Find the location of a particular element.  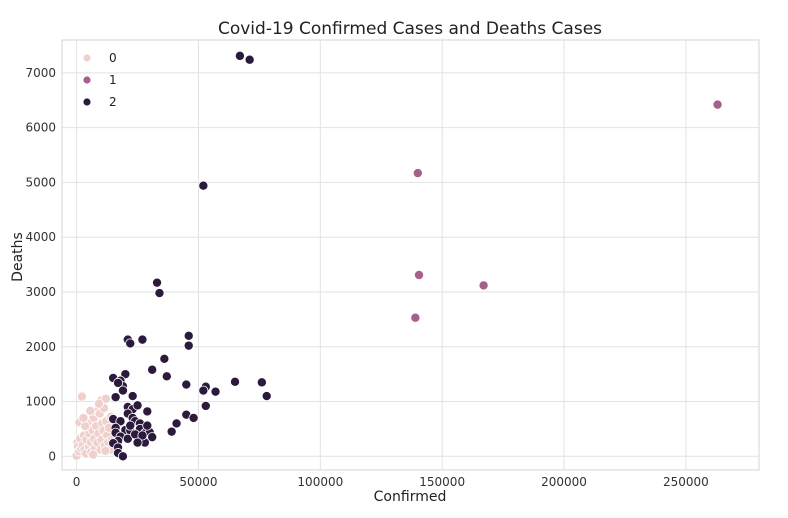

y-tick-label: 2000 is located at coordinates (40, 347).